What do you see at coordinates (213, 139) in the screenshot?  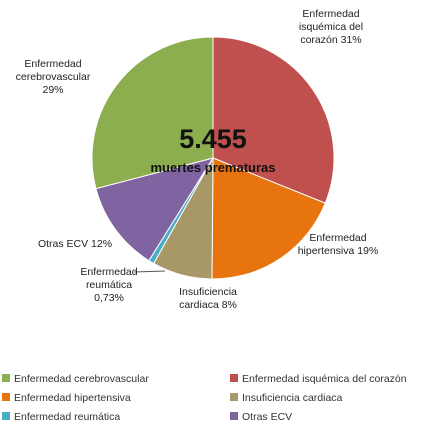 I see `center-value: 5.455` at bounding box center [213, 139].